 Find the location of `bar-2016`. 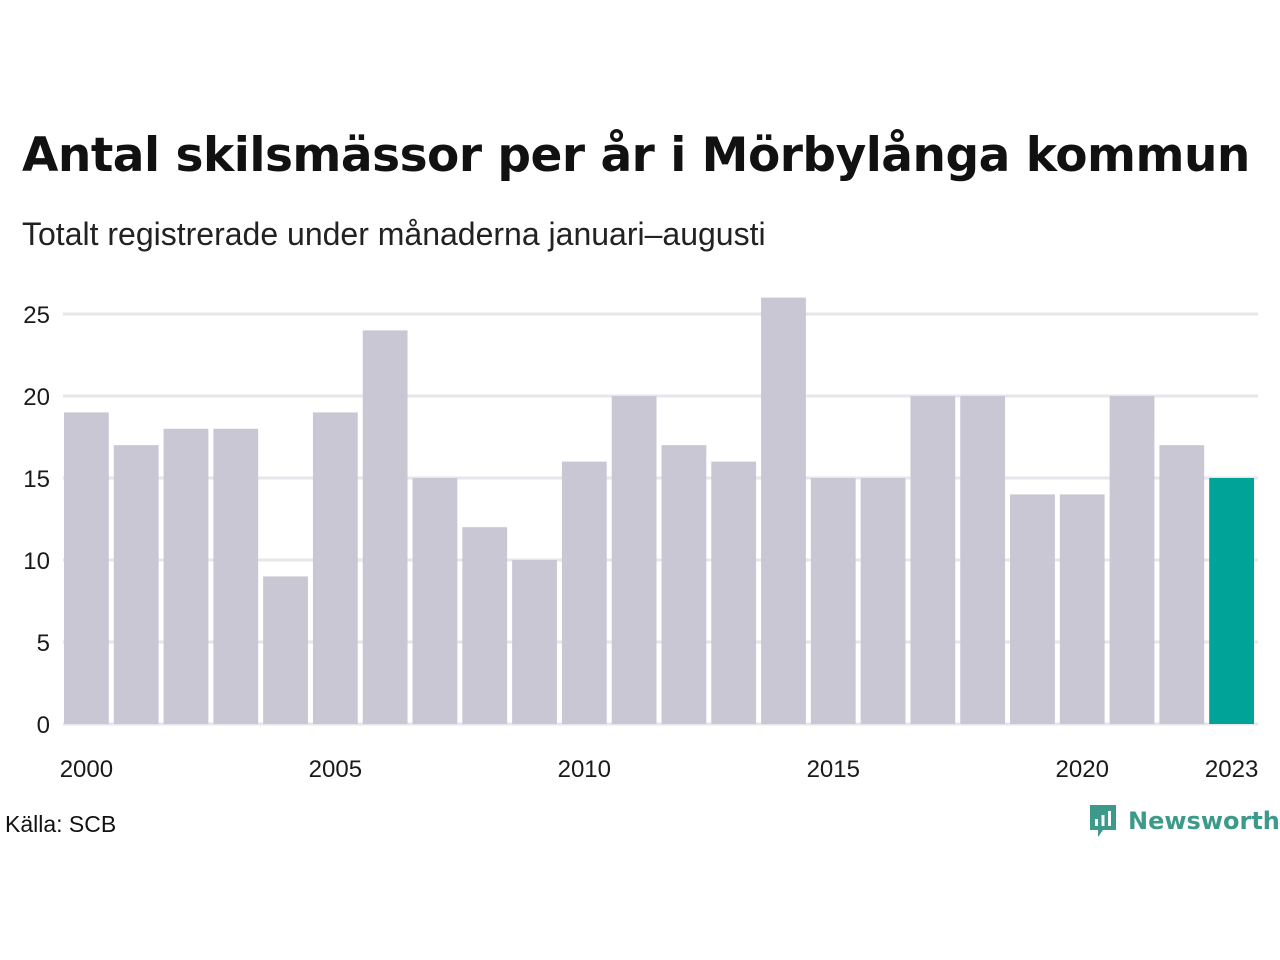

bar-2016 is located at coordinates (883, 601).